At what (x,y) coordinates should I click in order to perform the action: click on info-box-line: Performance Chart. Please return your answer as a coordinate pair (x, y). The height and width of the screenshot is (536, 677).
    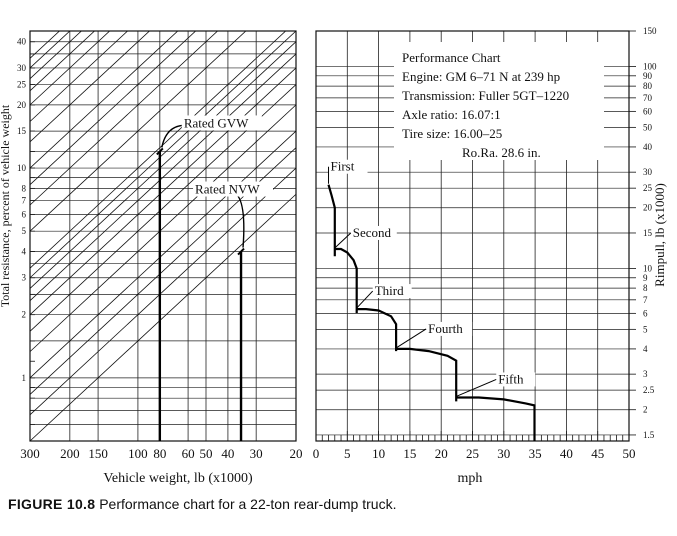
    Looking at the image, I should click on (451, 57).